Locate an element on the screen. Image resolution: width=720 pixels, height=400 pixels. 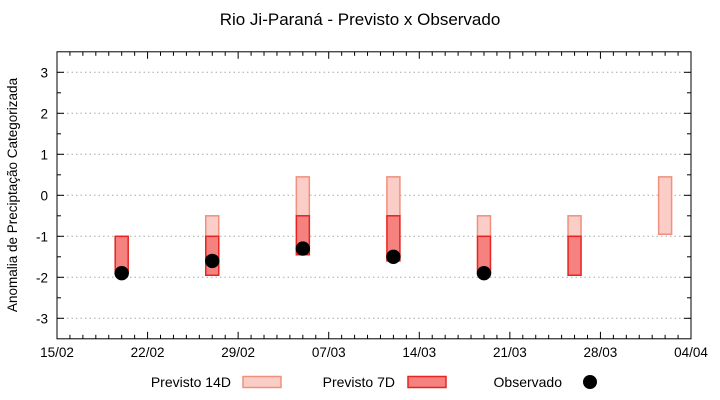
chart-title: Rio Ji-Paraná - Previsto x Observado is located at coordinates (360, 19).